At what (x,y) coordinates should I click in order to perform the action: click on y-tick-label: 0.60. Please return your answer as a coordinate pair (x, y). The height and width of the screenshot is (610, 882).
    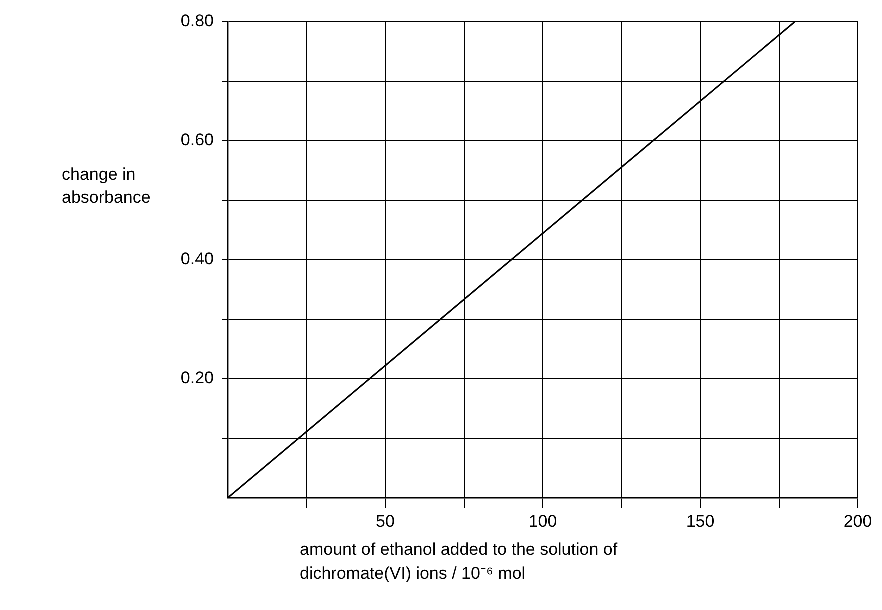
    Looking at the image, I should click on (197, 140).